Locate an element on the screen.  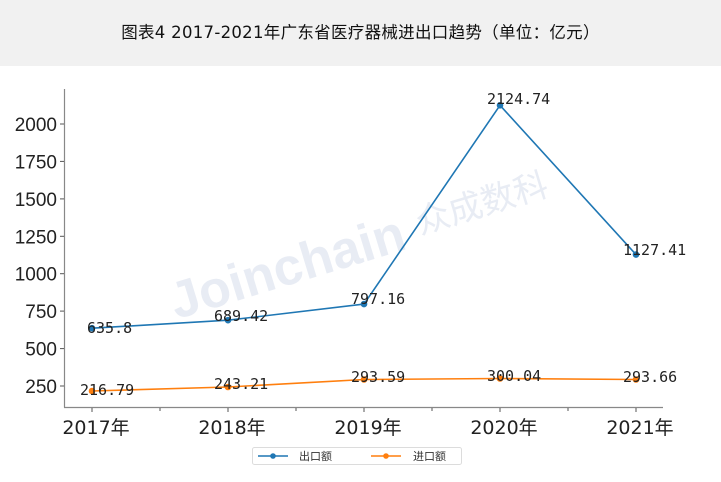
y-tick-label: 500 is located at coordinates (41, 350).